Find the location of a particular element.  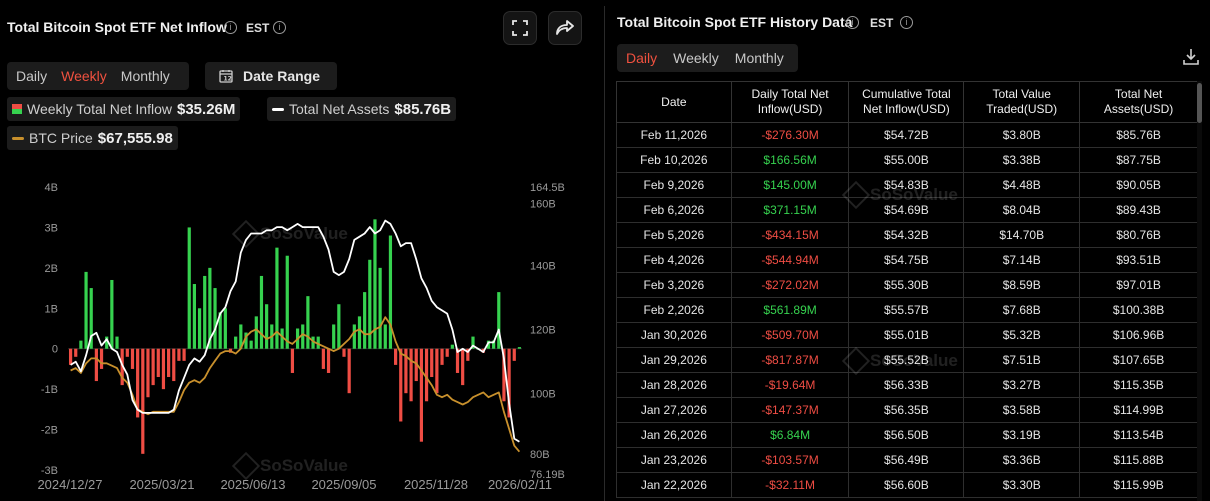

cell-cumulative-inflow: $55.30B is located at coordinates (906, 285).